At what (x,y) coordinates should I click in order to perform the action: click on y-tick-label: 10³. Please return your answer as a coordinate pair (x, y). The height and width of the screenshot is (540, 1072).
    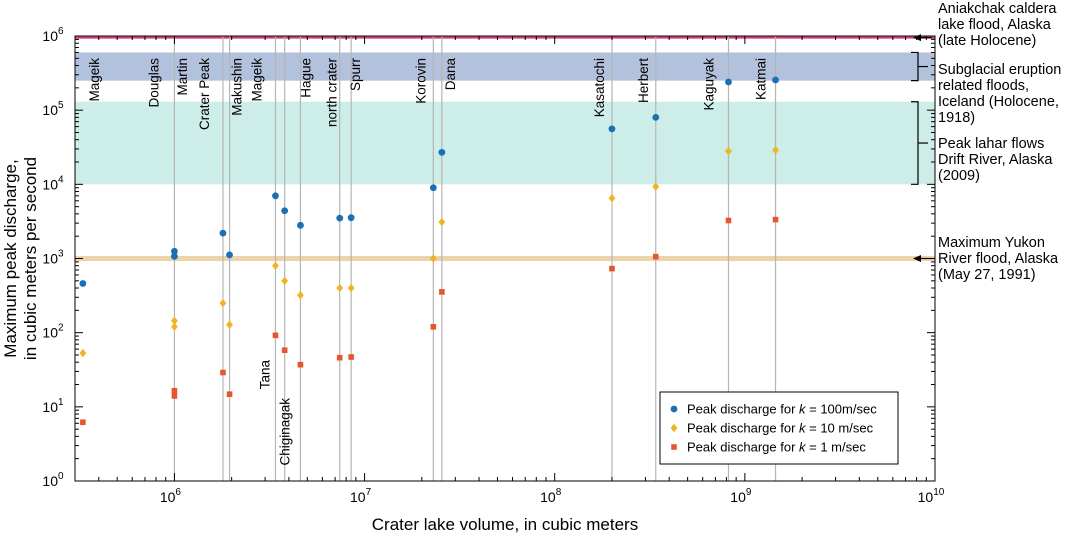
    Looking at the image, I should click on (53, 258).